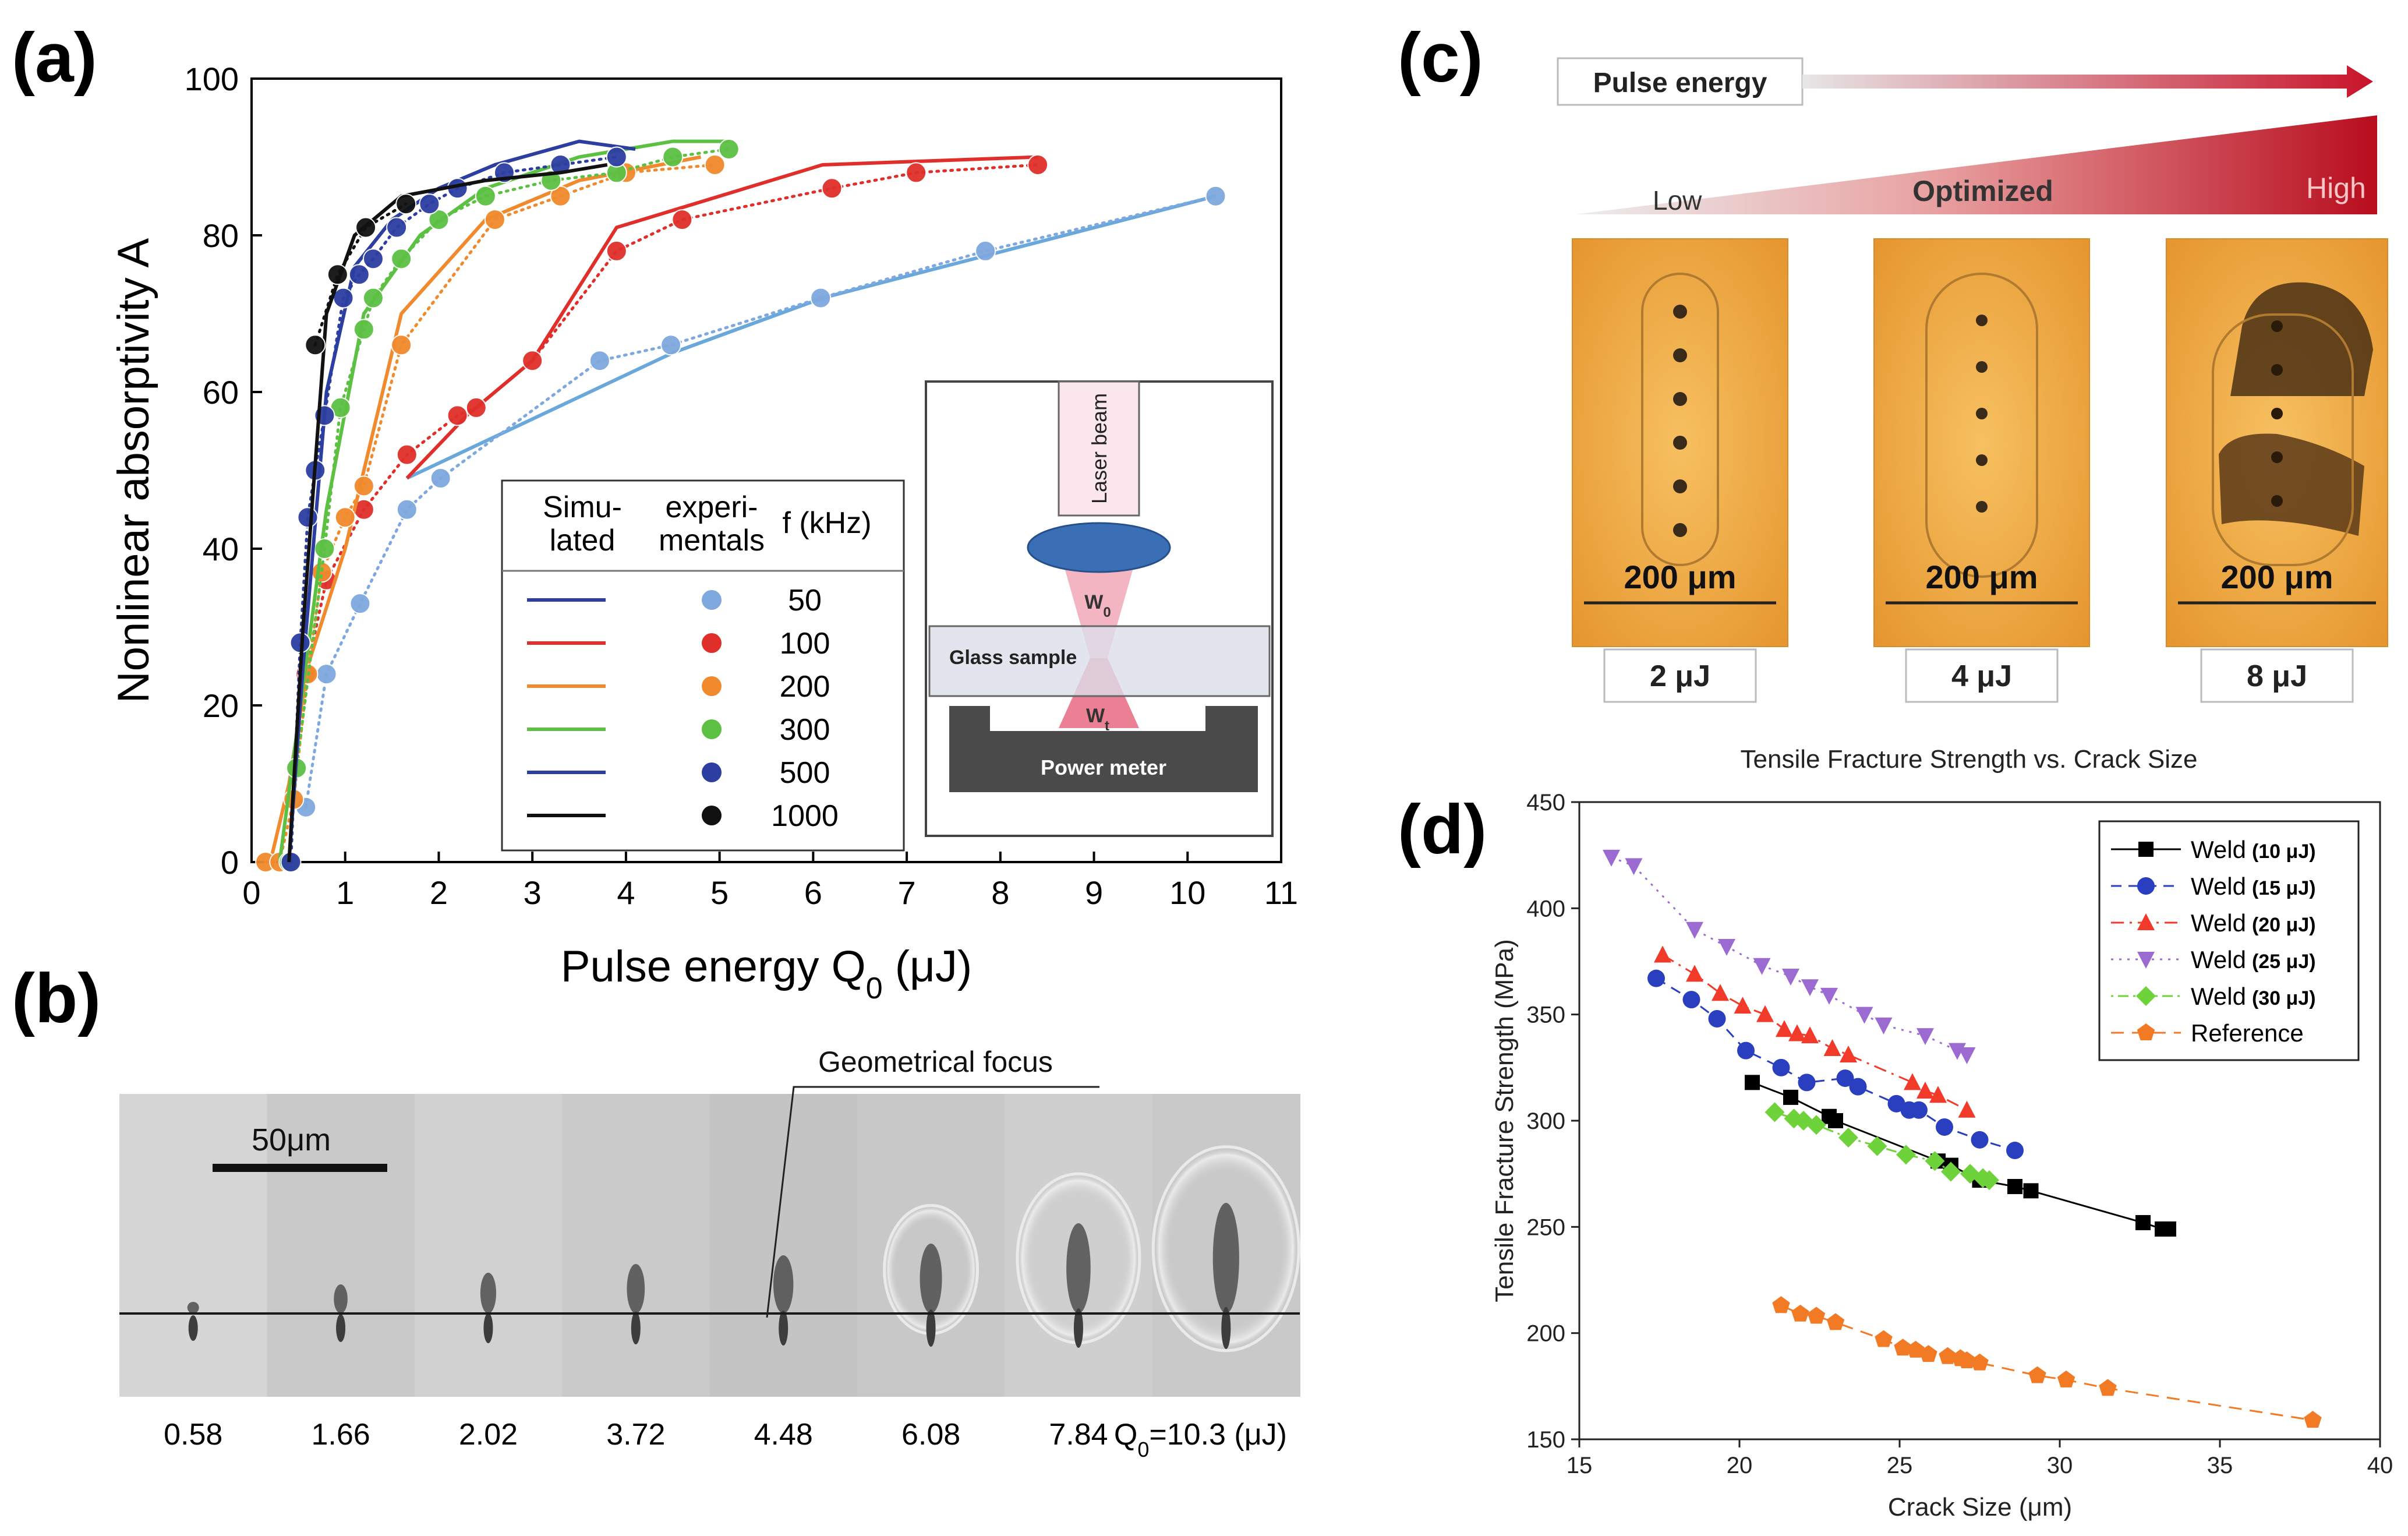  I want to click on x-tick-label: 6, so click(813, 892).